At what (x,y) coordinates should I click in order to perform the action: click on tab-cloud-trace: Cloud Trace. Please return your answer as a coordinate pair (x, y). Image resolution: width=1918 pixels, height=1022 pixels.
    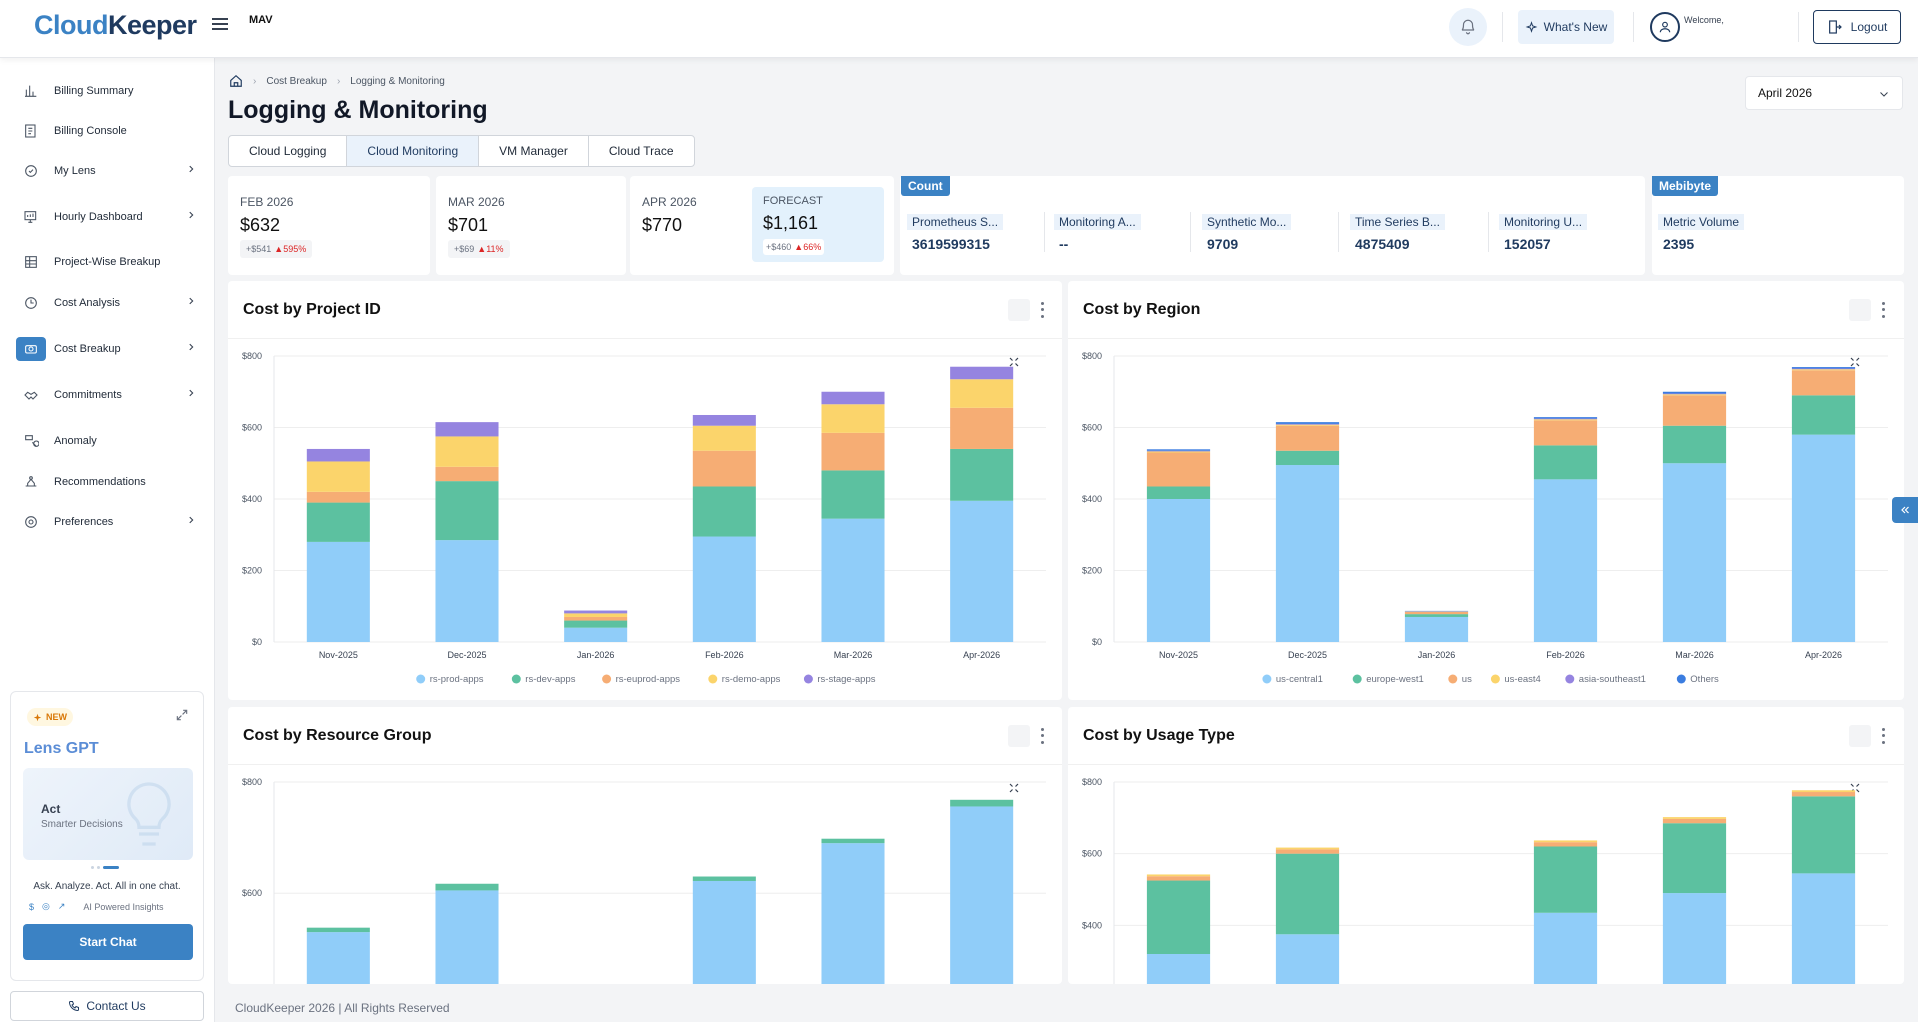
    Looking at the image, I should click on (641, 151).